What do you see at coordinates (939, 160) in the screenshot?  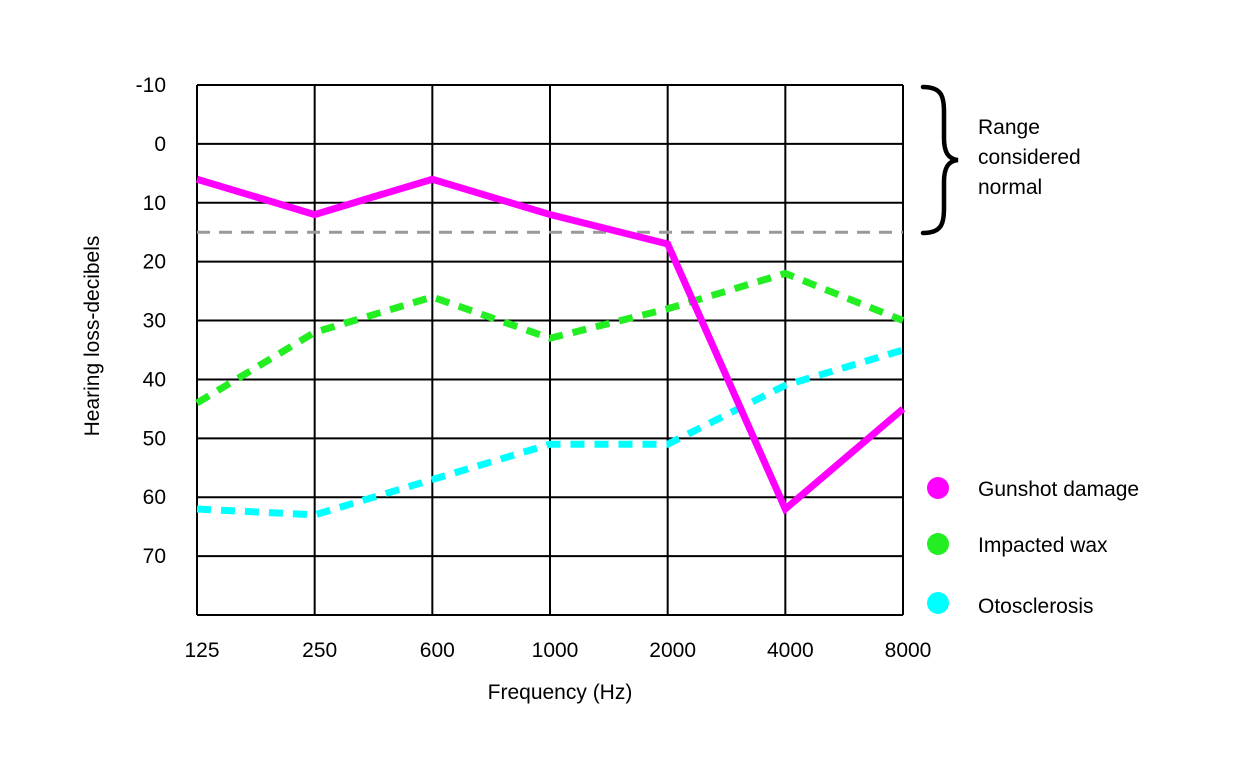 I see `curly-brace-icon` at bounding box center [939, 160].